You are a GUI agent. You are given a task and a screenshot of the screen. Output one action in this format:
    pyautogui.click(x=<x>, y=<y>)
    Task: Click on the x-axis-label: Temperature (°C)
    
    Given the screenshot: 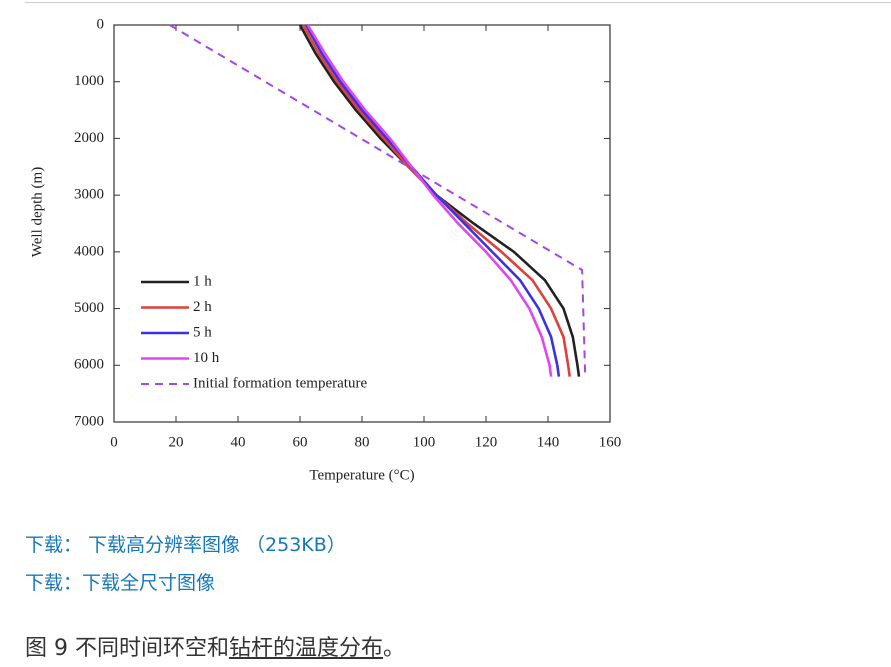 What is the action you would take?
    pyautogui.click(x=361, y=475)
    